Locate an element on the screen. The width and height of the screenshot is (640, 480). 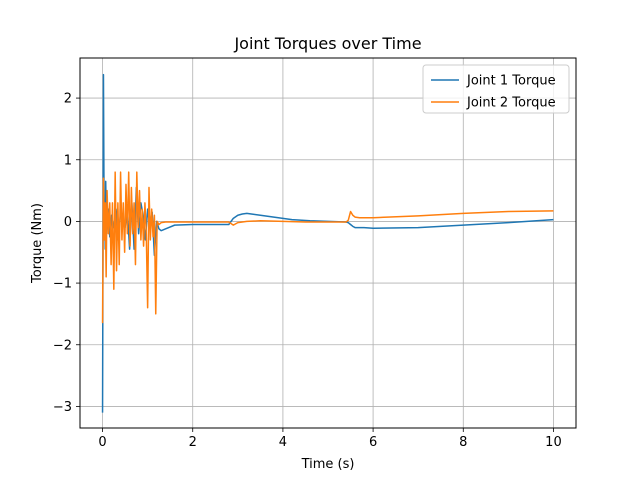
y-axis-label: Torque (Nm) is located at coordinates (37, 243).